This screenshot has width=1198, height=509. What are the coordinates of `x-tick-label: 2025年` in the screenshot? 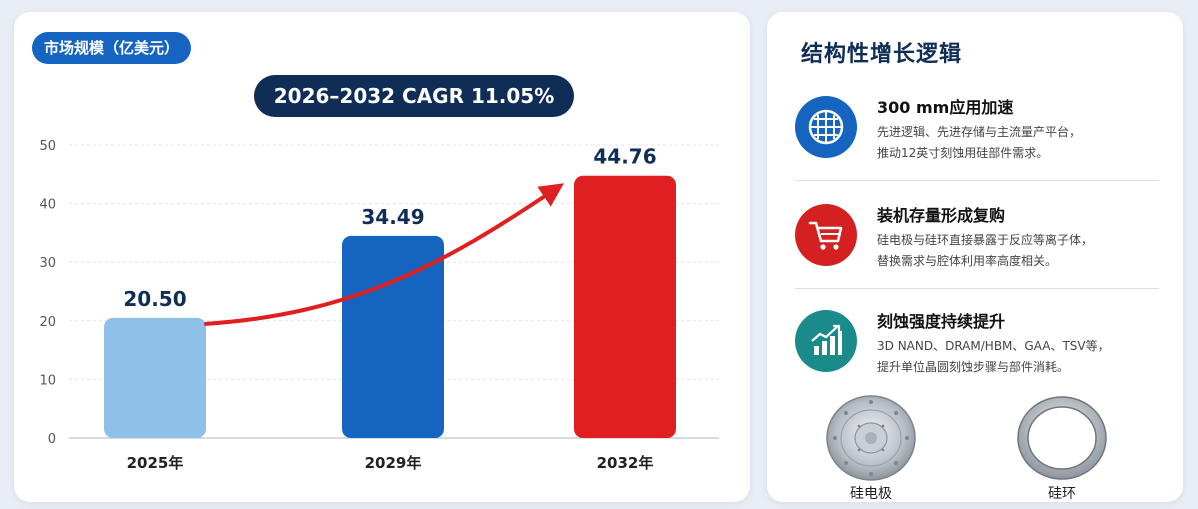 It's located at (155, 463).